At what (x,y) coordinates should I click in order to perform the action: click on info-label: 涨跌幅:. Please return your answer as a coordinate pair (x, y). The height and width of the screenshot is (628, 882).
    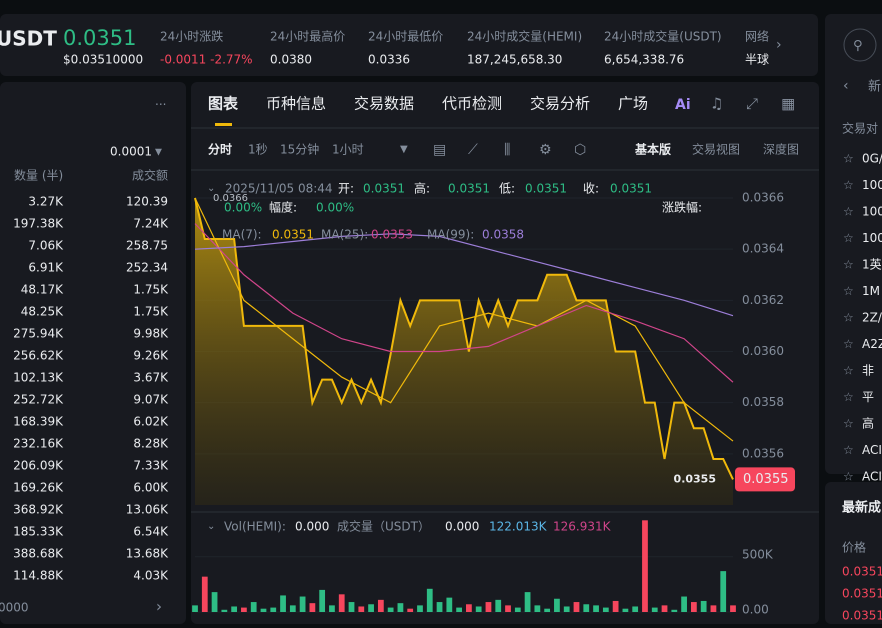
    Looking at the image, I should click on (682, 207).